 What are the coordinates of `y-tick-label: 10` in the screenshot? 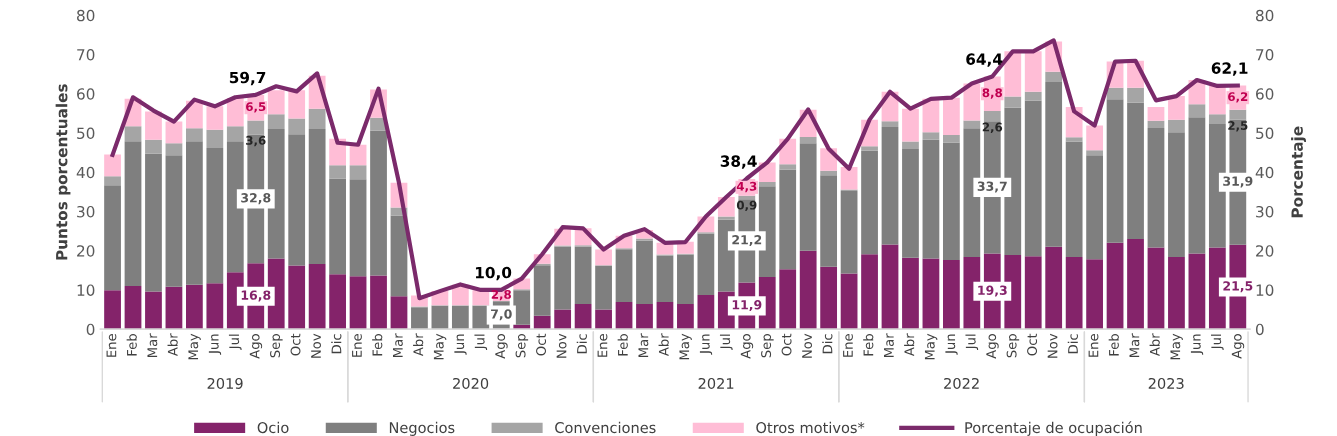 It's located at (86, 290).